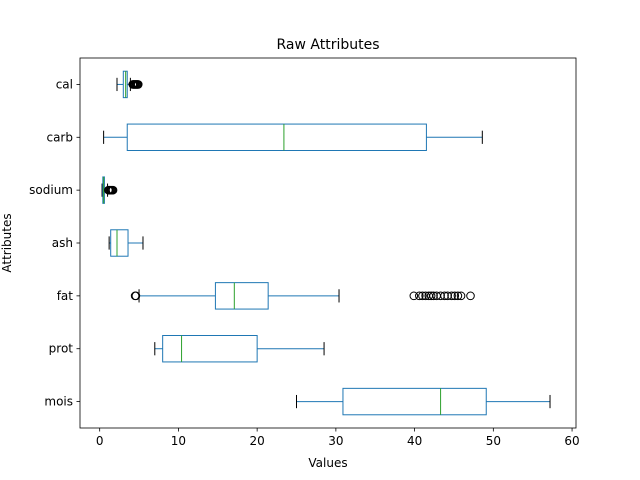 Image resolution: width=640 pixels, height=480 pixels. I want to click on x-tick-label-0: 0, so click(100, 441).